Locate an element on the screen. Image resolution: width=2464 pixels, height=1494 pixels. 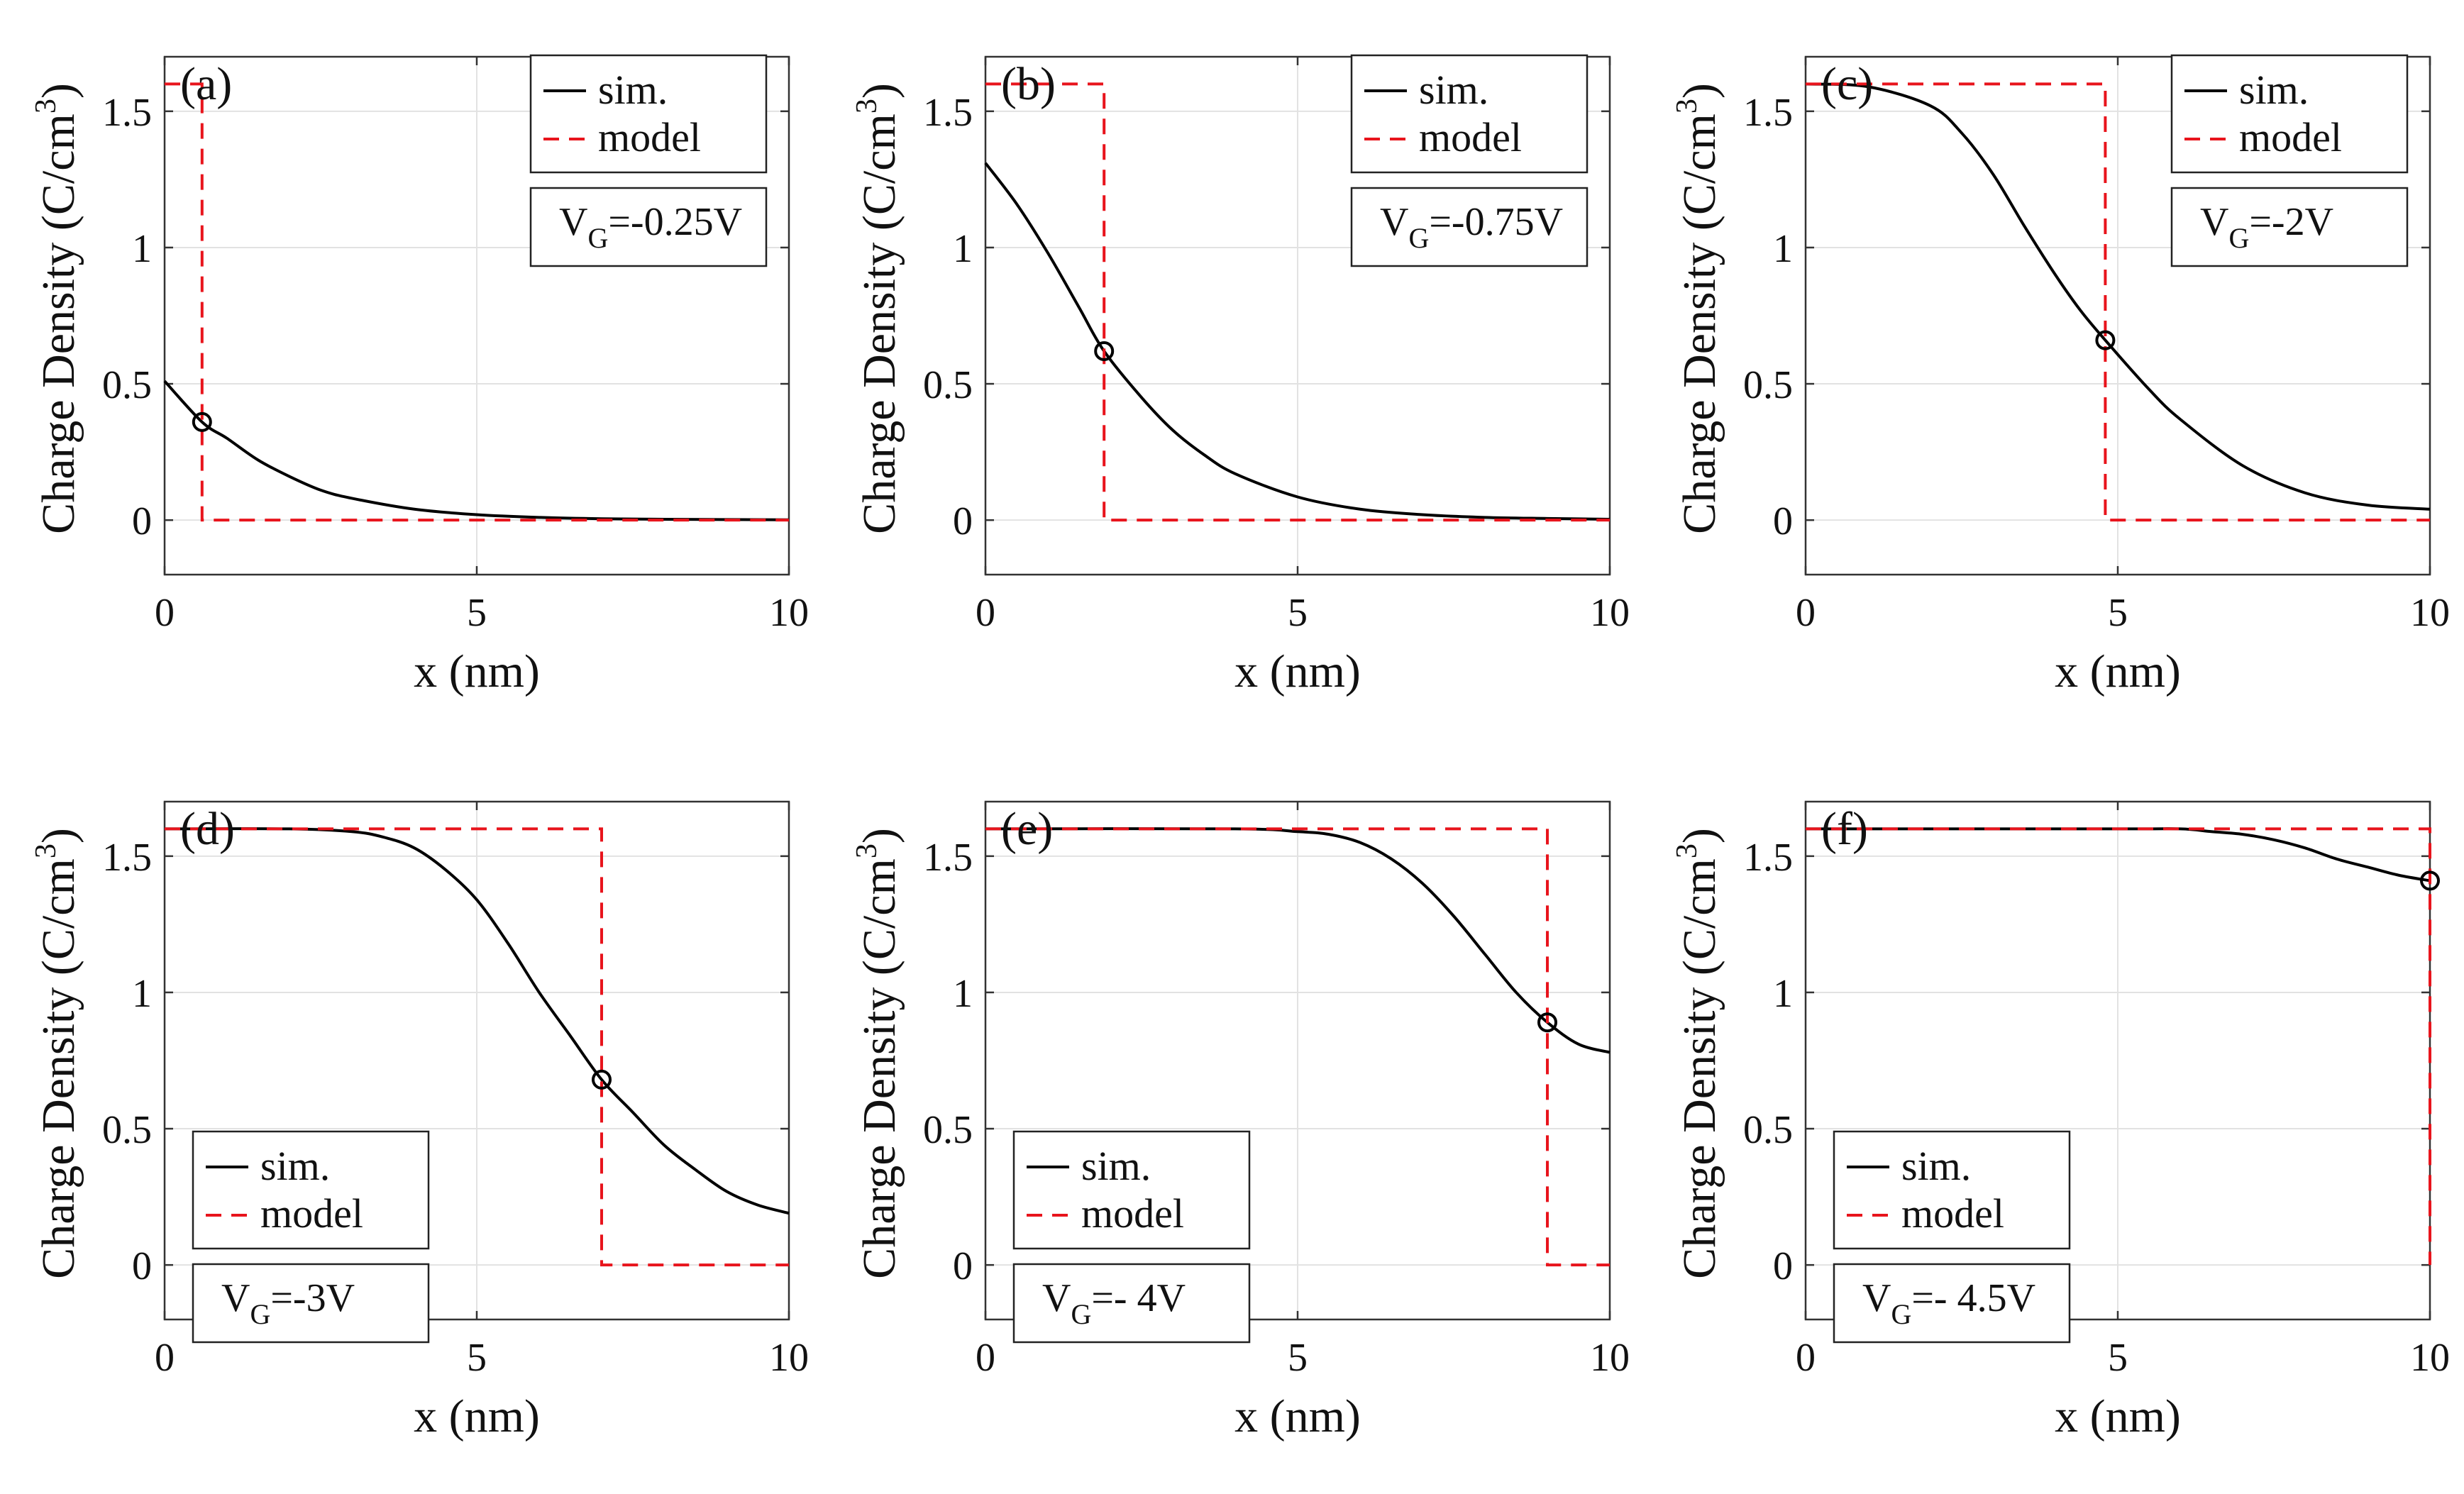
voltage-annotation: VG=-2V is located at coordinates (2289, 227).